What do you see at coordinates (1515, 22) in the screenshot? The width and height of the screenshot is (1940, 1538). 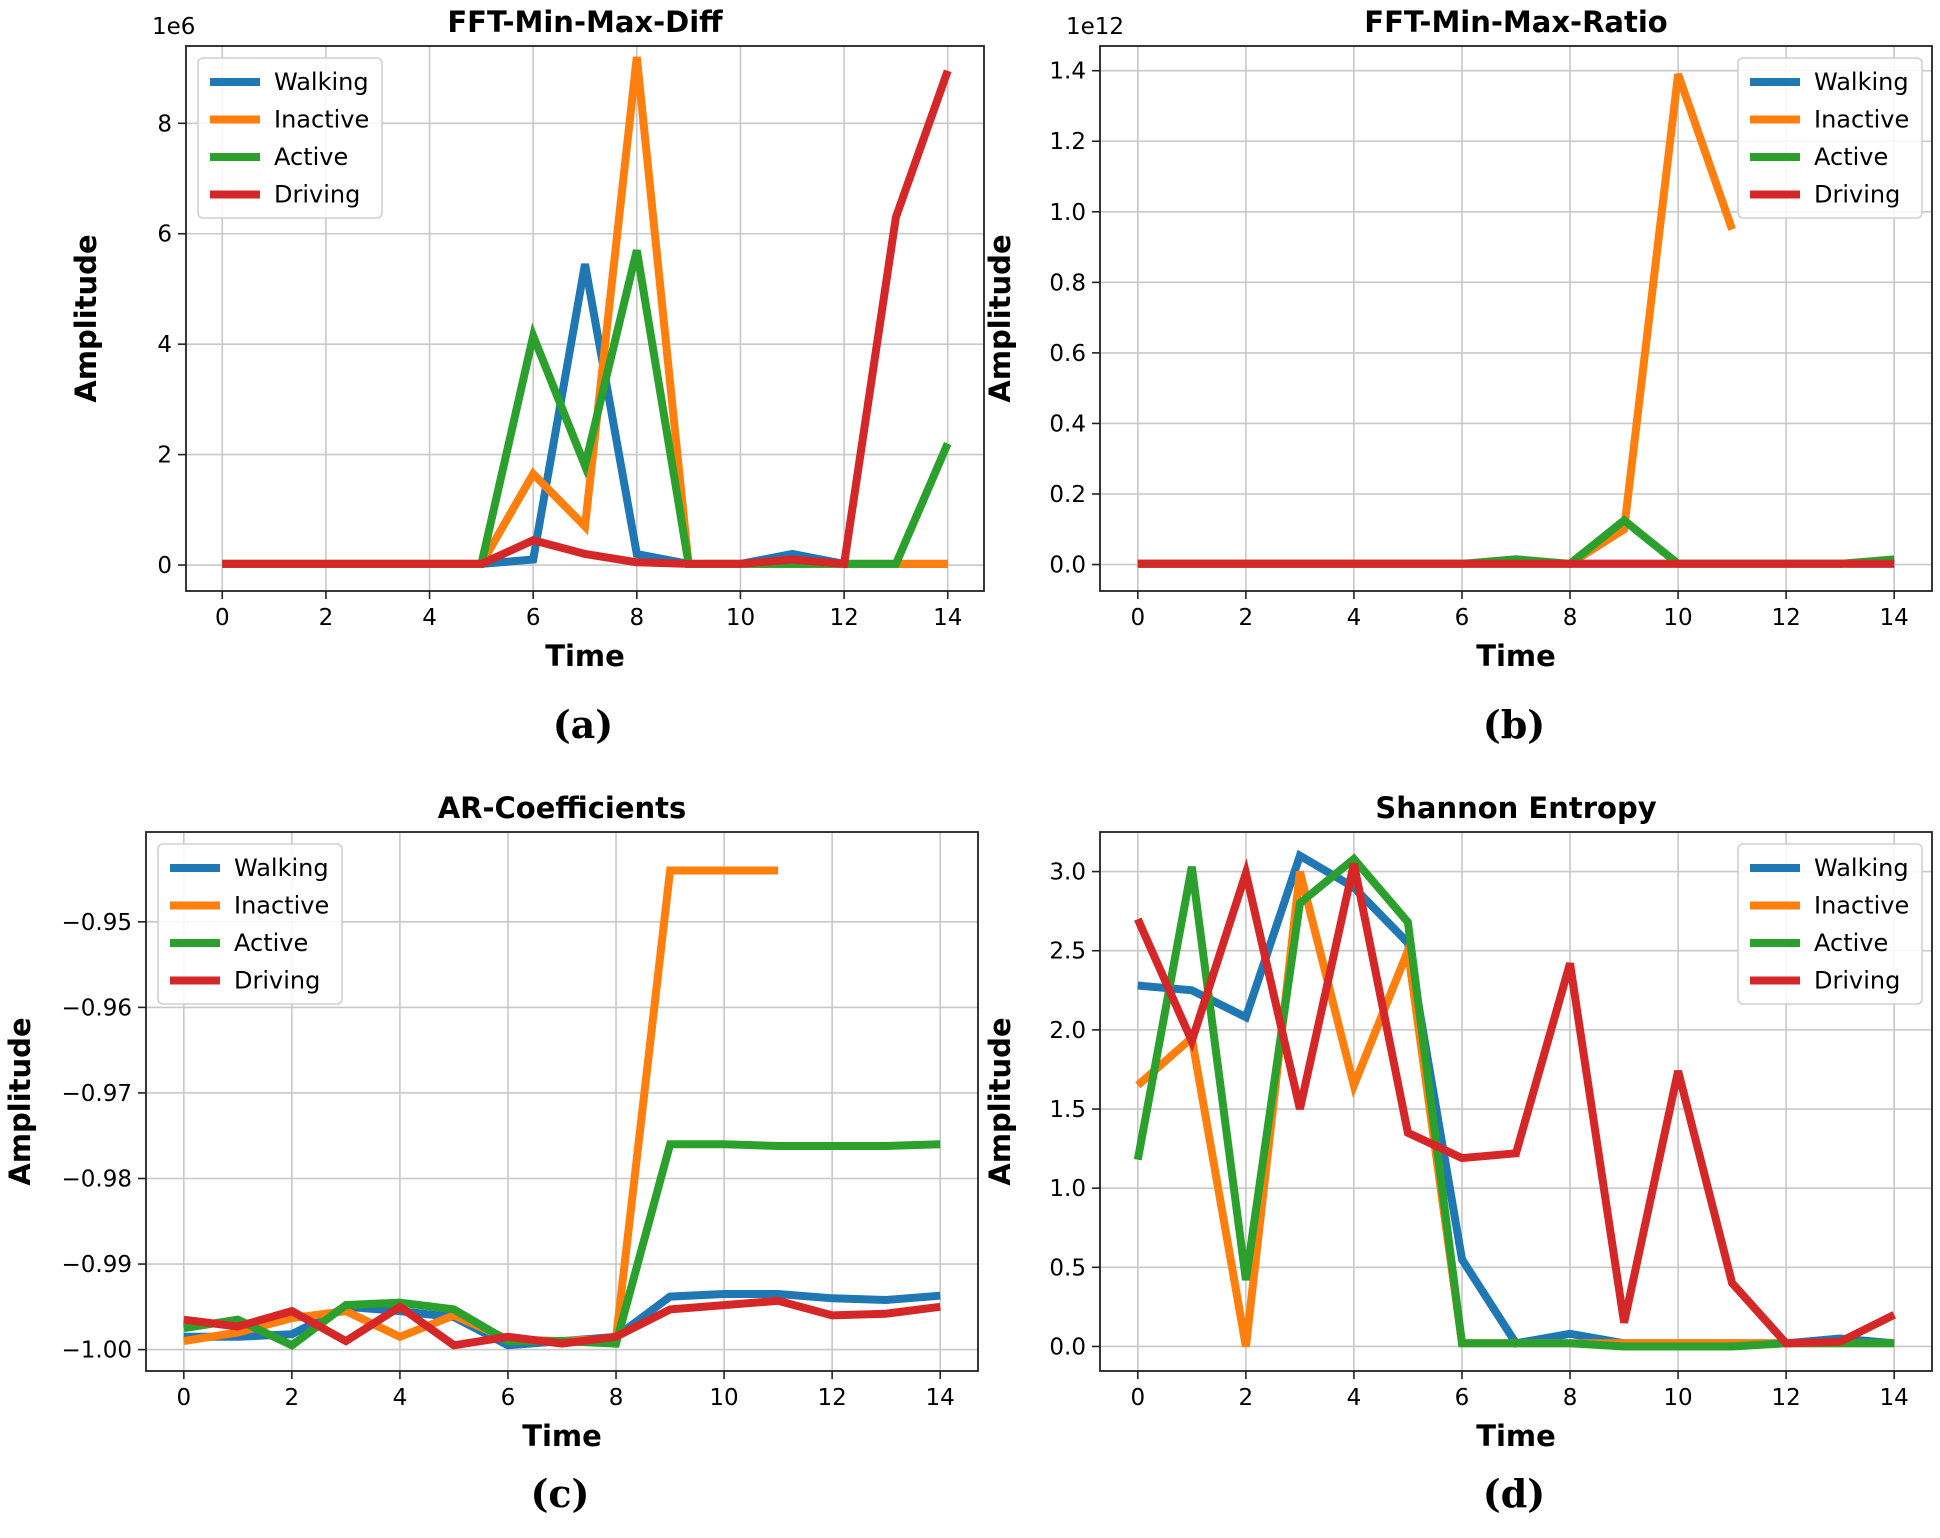 I see `chart-title: FFT-Min-Max-Ratio` at bounding box center [1515, 22].